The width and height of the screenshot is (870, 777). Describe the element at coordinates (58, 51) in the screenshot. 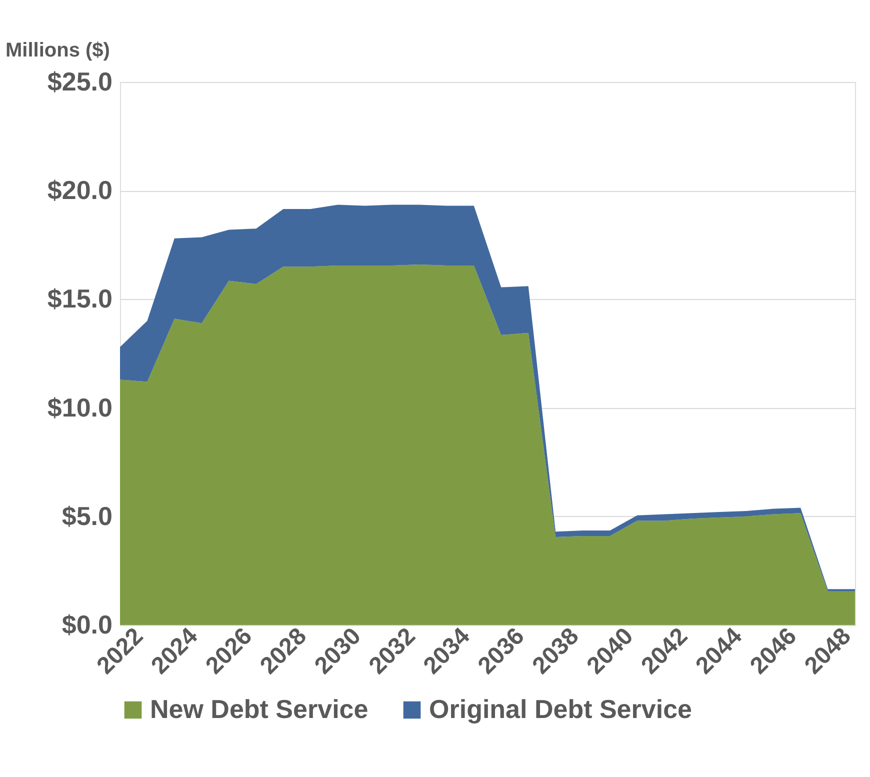

I see `y-axis-title: Millions ($)` at that location.